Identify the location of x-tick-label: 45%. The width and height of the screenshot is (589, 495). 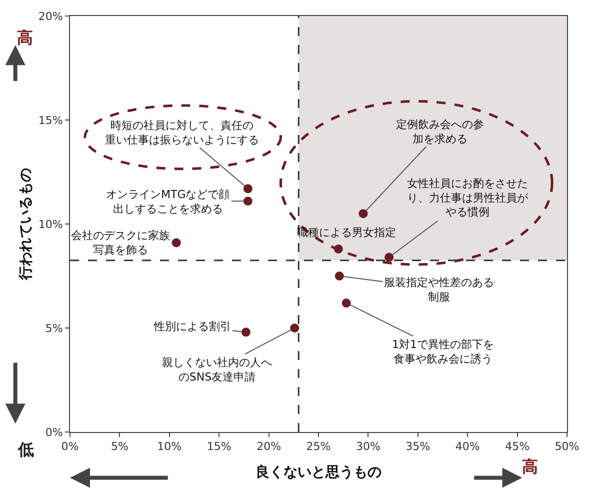
(517, 447).